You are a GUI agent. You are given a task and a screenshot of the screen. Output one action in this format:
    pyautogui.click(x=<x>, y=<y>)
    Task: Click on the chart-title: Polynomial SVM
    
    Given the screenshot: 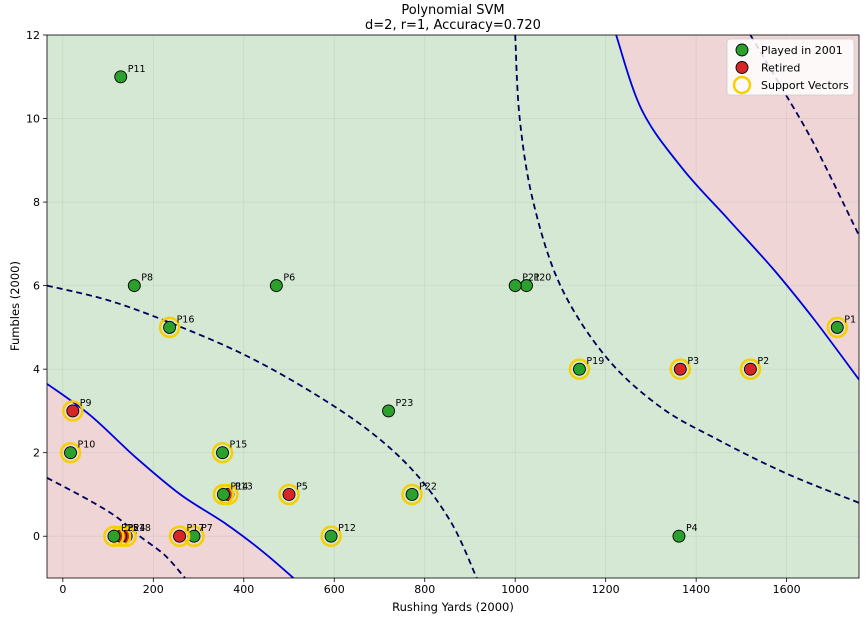 What is the action you would take?
    pyautogui.click(x=452, y=10)
    